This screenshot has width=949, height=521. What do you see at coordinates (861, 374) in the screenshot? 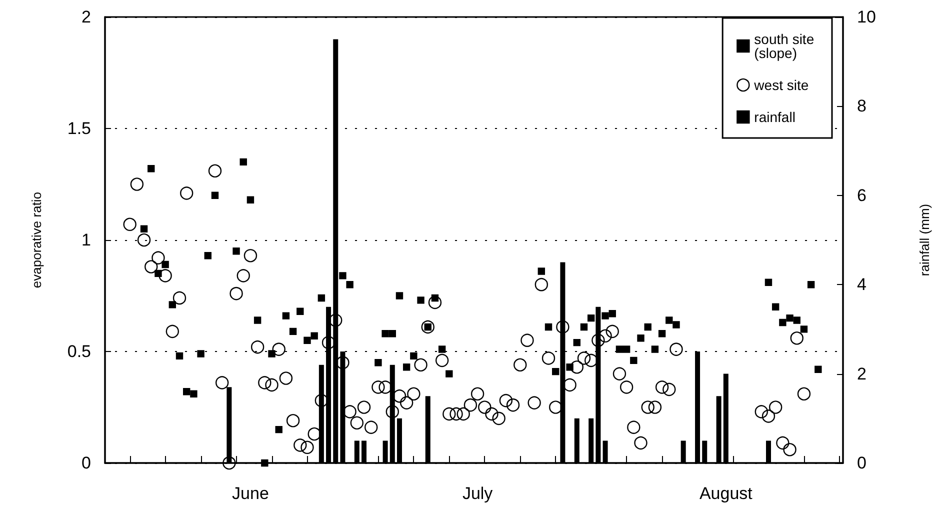
I see `y2-tick-label: 2` at bounding box center [861, 374].